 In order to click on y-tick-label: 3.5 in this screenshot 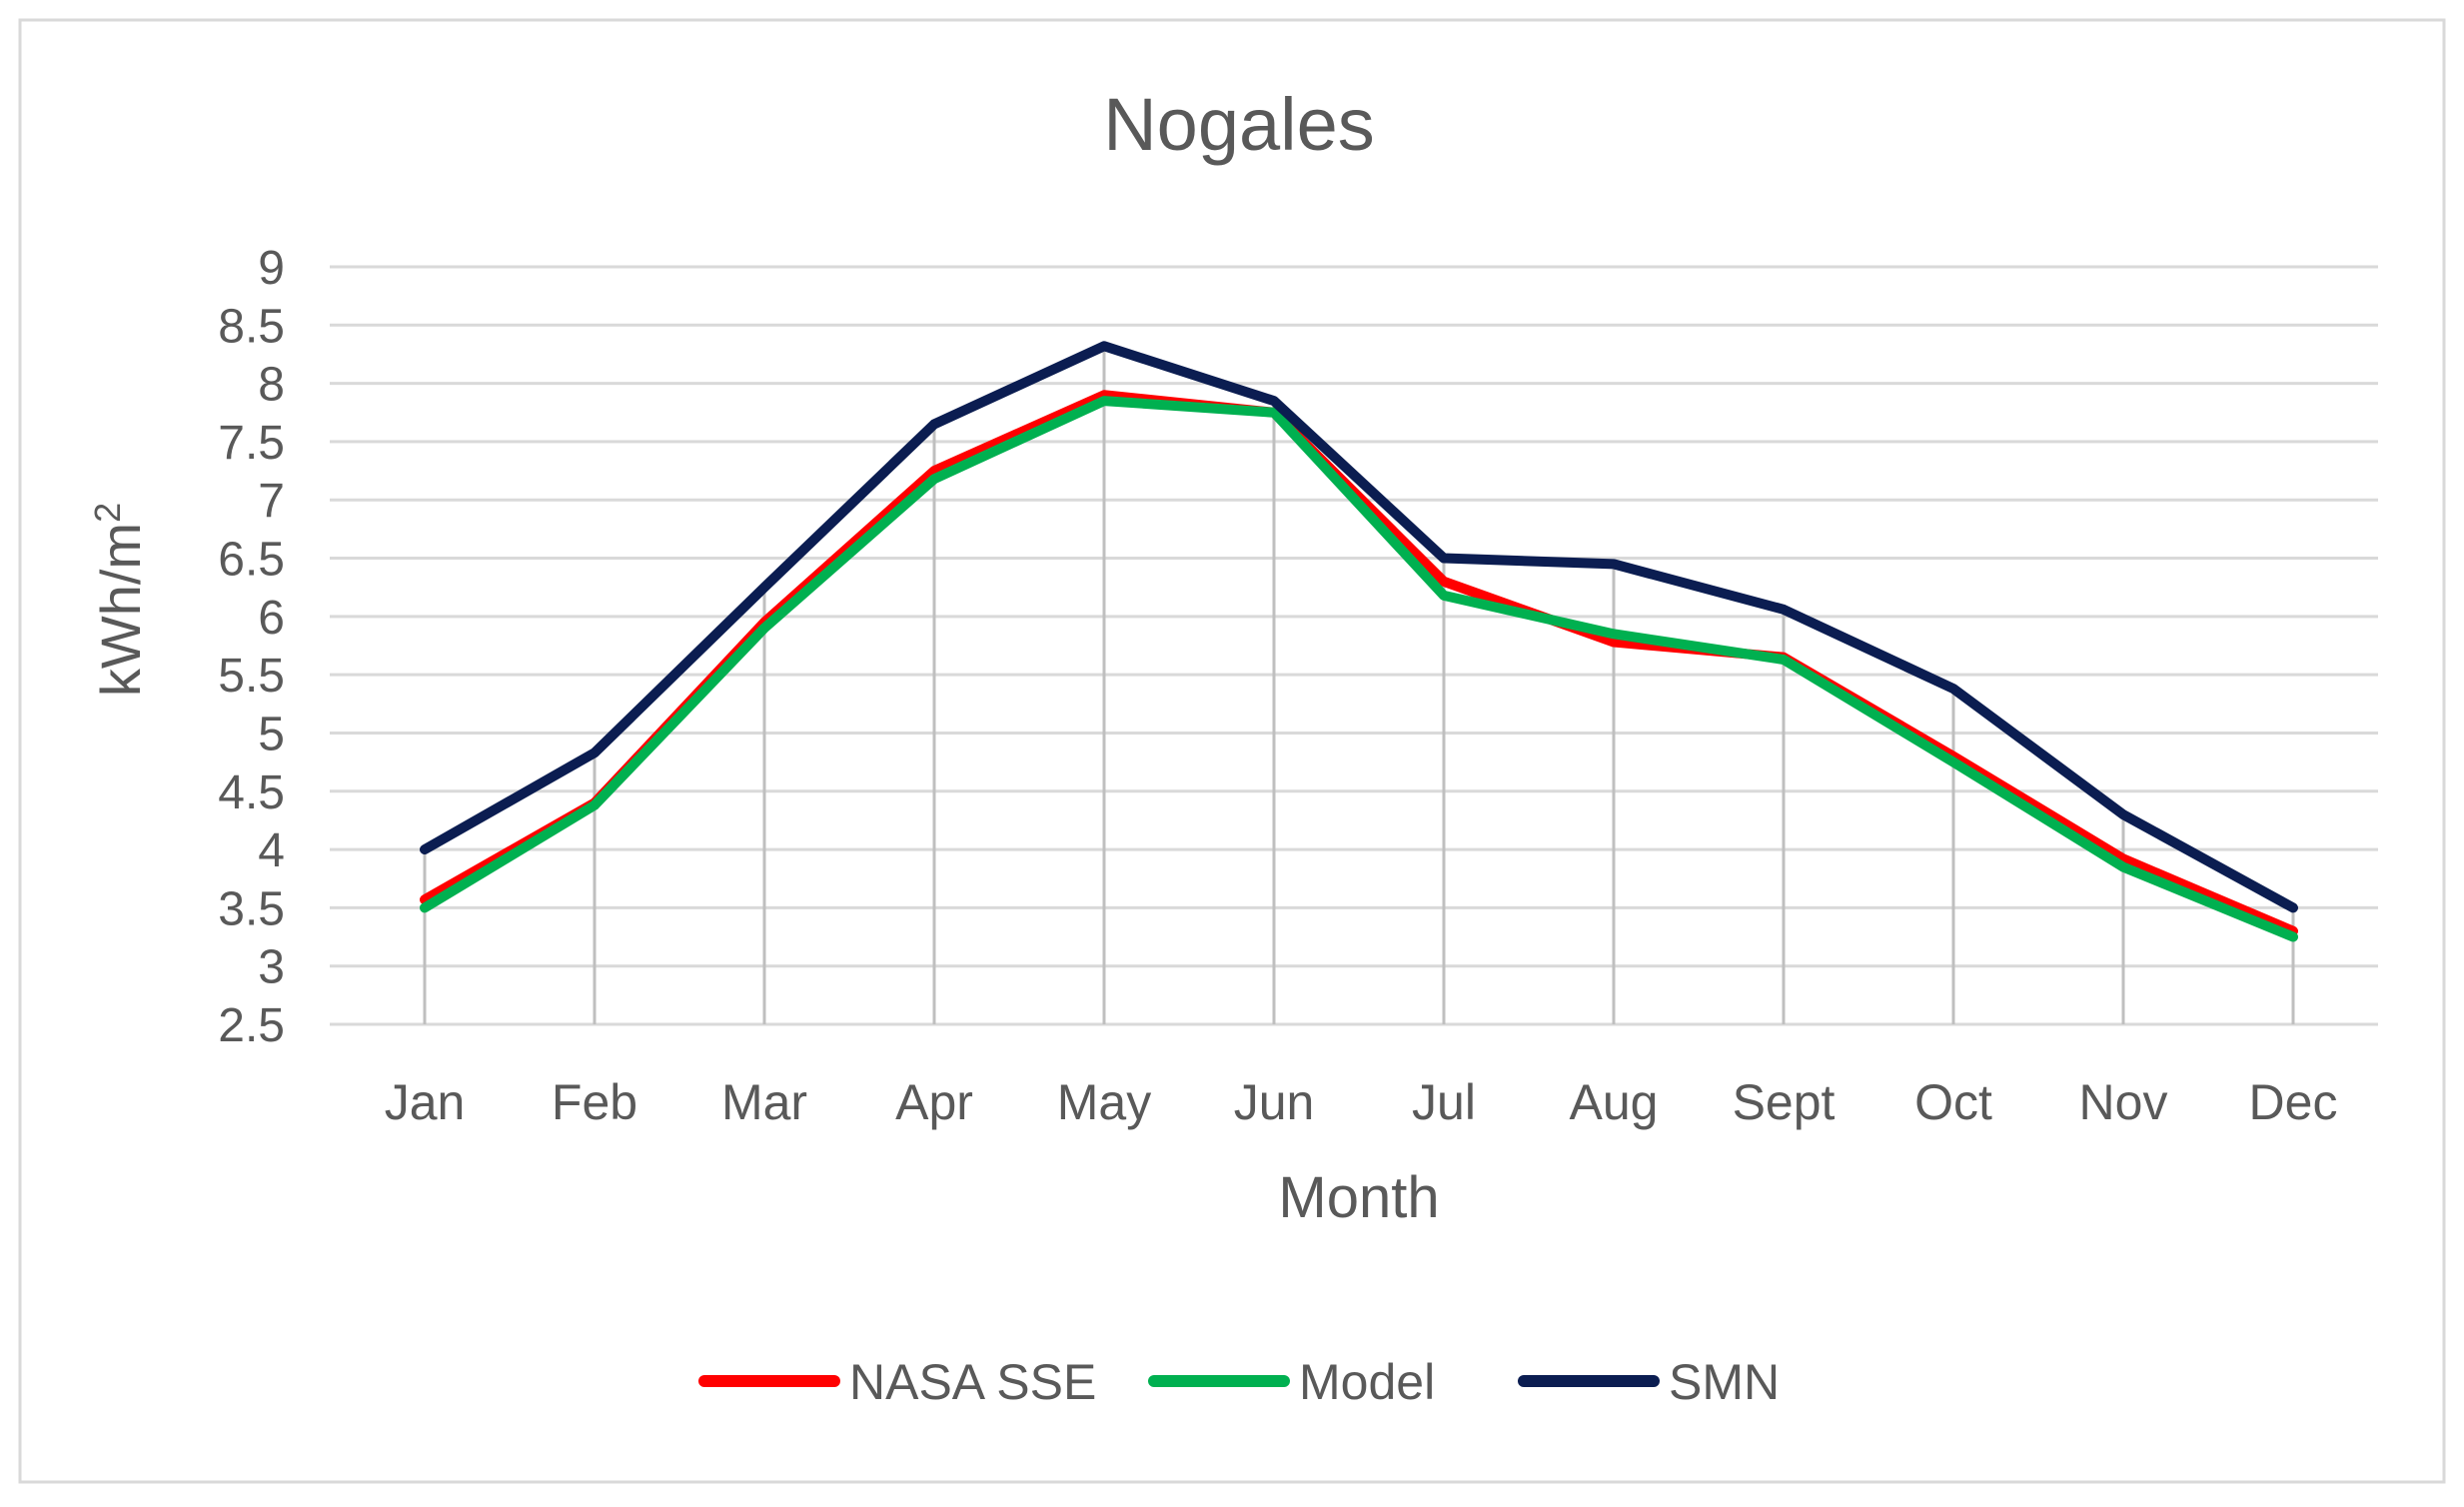, I will do `click(251, 908)`.